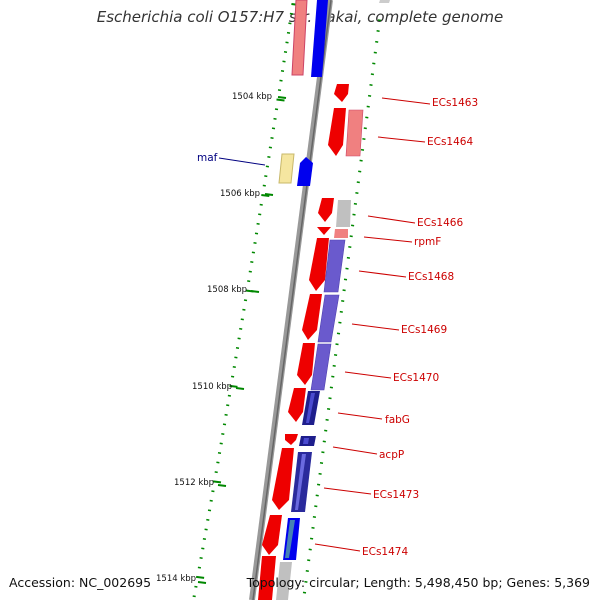  I want to click on gene-label-ecs1463: ECs1463, so click(455, 103).